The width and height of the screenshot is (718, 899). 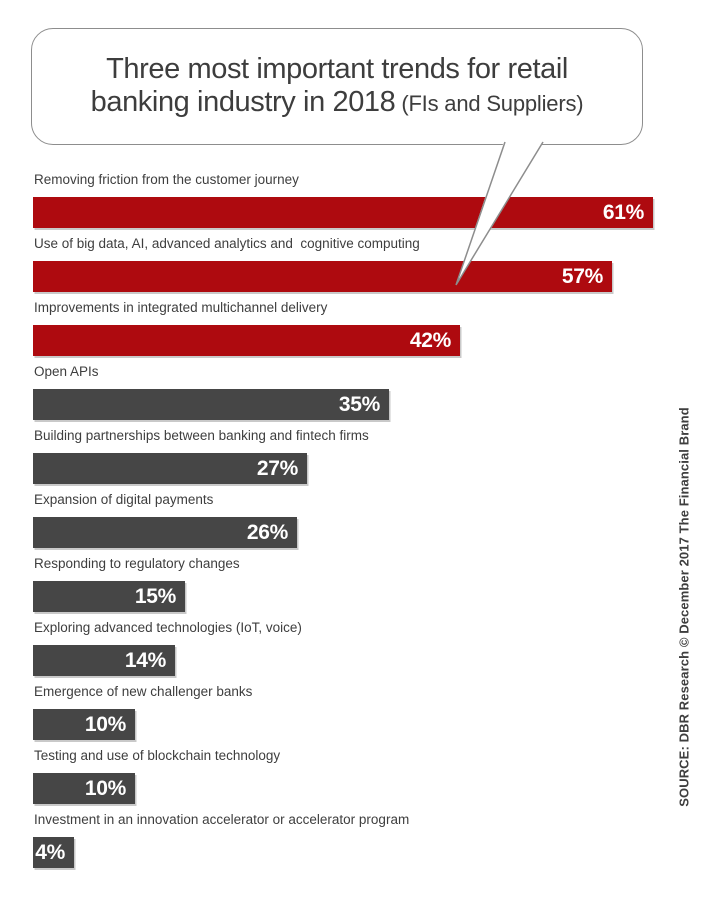 What do you see at coordinates (337, 69) in the screenshot?
I see `chart-title-line1: Three most important trends for retail` at bounding box center [337, 69].